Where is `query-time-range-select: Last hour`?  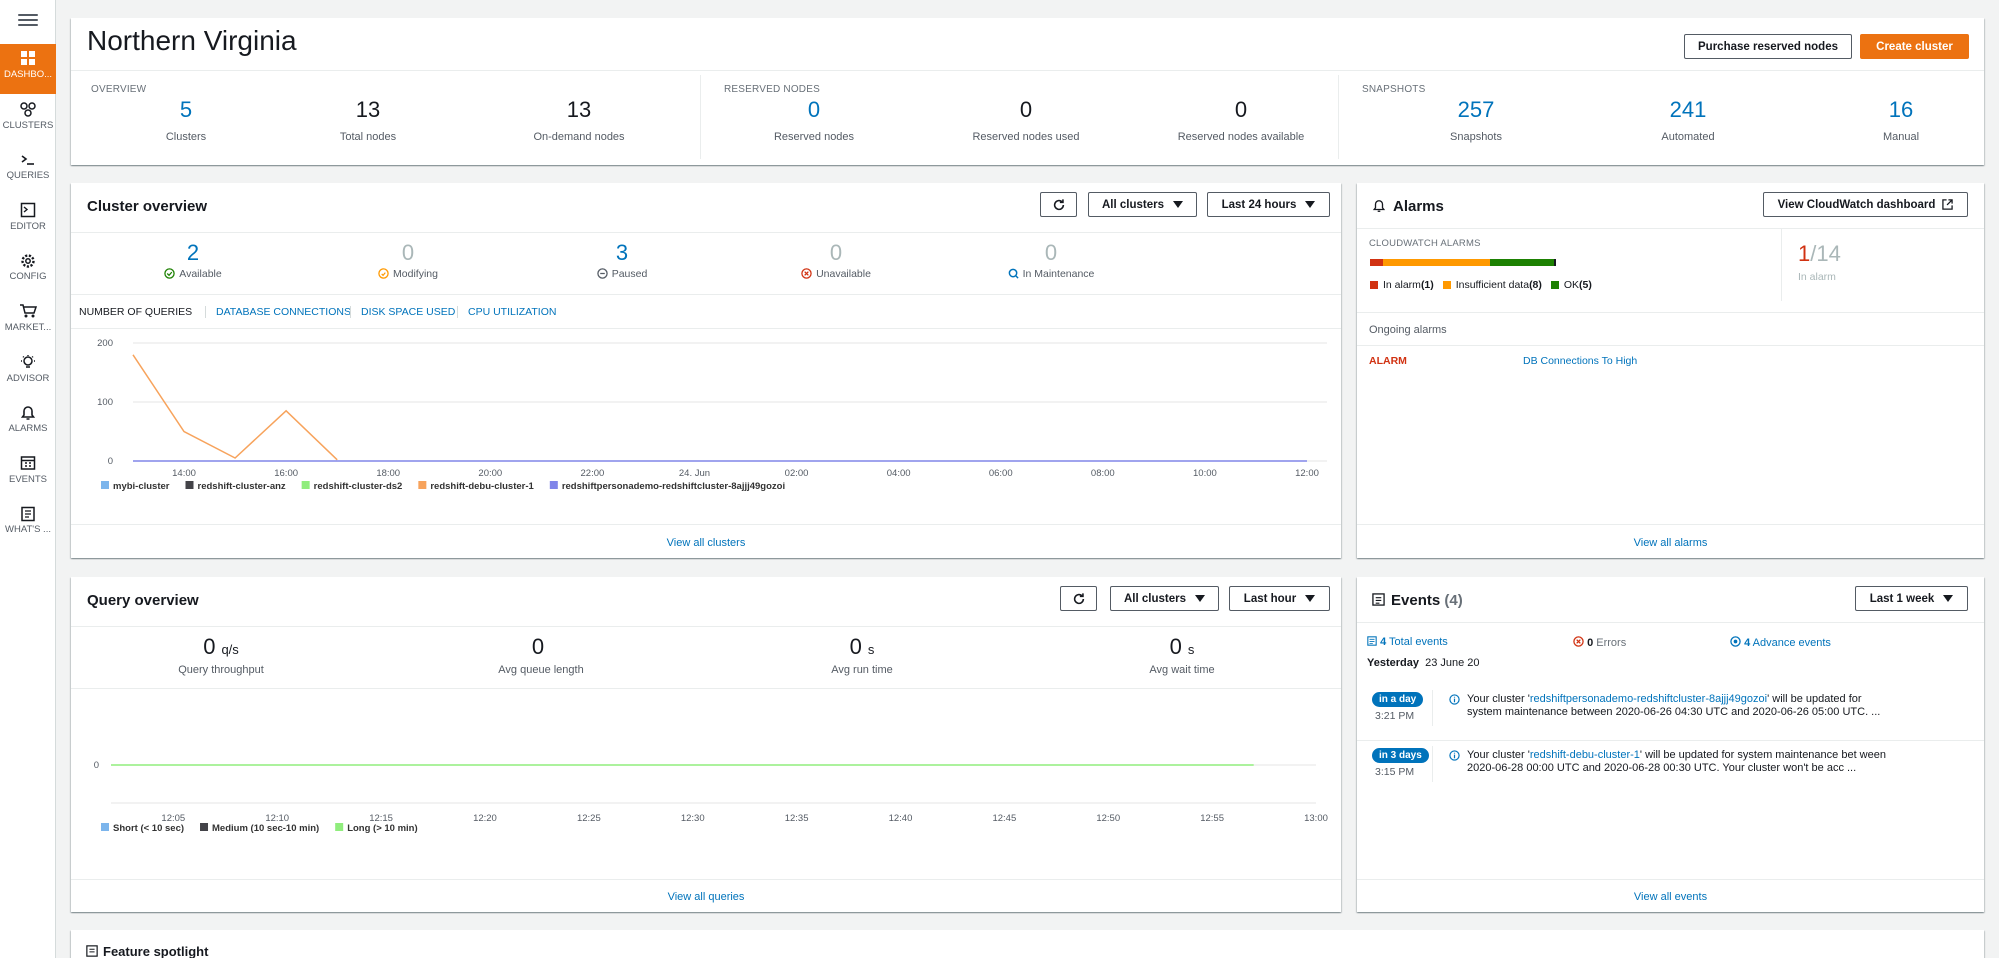
query-time-range-select: Last hour is located at coordinates (1279, 598).